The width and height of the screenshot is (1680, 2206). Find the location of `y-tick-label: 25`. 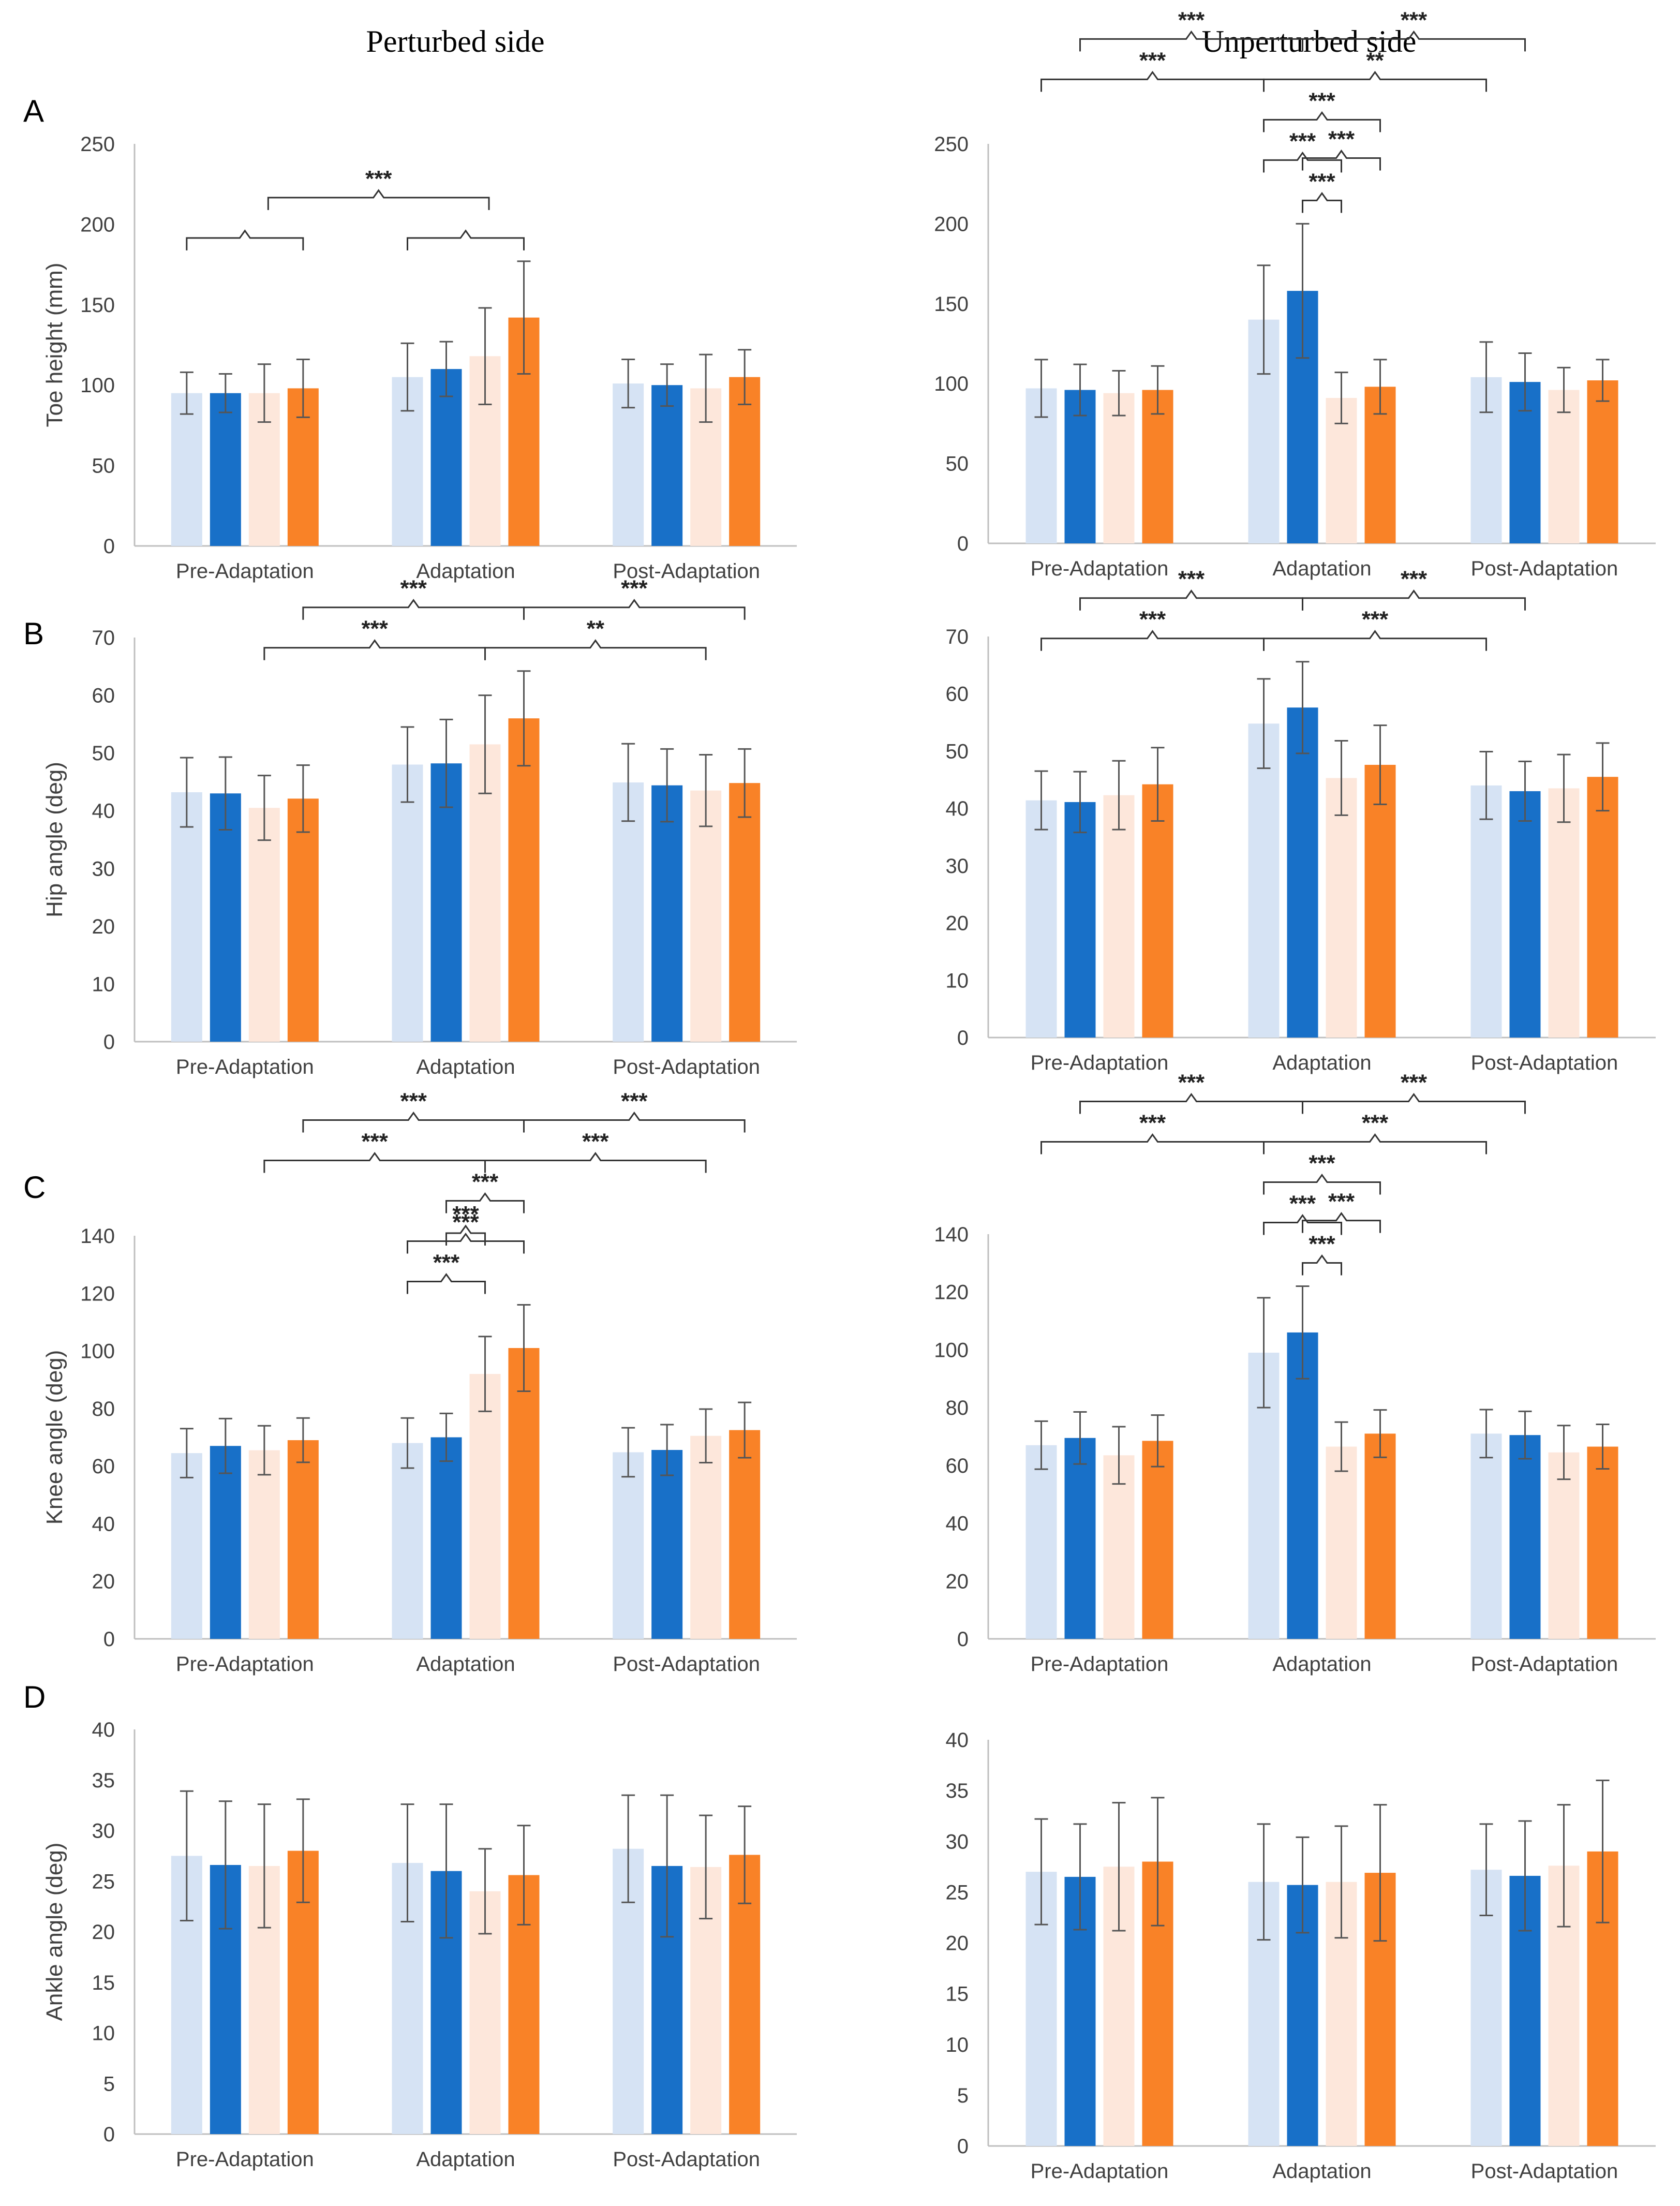

y-tick-label: 25 is located at coordinates (103, 1882).